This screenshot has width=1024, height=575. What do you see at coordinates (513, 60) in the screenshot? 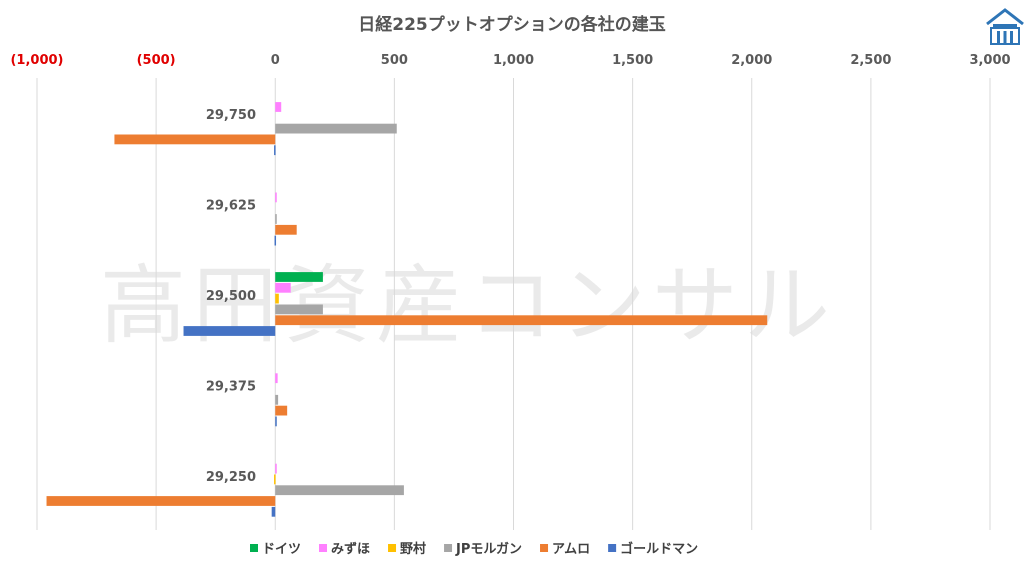
I see `x-tick-label: 1,000` at bounding box center [513, 60].